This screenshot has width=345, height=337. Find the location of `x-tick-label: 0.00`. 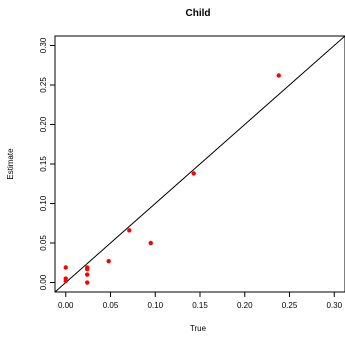

x-tick-label: 0.00 is located at coordinates (66, 305).